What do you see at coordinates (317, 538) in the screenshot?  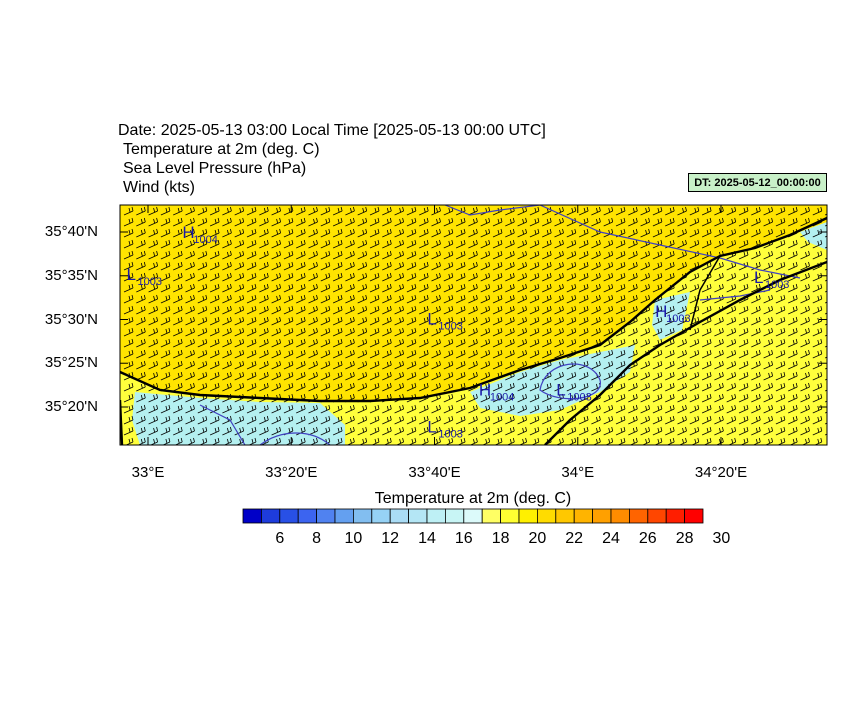 I see `colorbar-label: 8` at bounding box center [317, 538].